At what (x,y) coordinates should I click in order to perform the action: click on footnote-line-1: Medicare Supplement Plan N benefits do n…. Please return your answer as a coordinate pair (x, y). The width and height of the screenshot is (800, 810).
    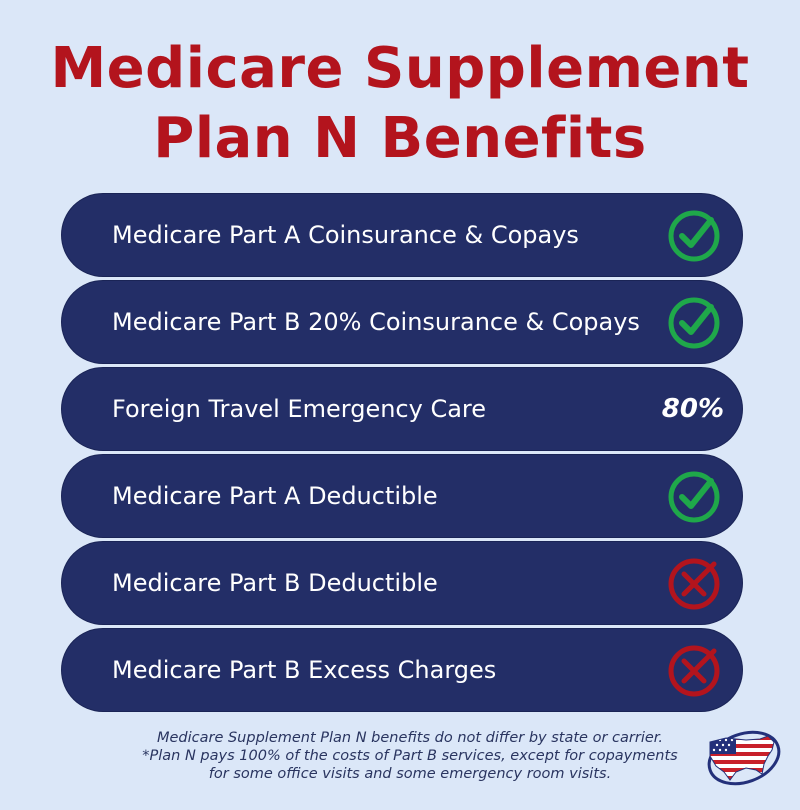
    Looking at the image, I should click on (410, 738).